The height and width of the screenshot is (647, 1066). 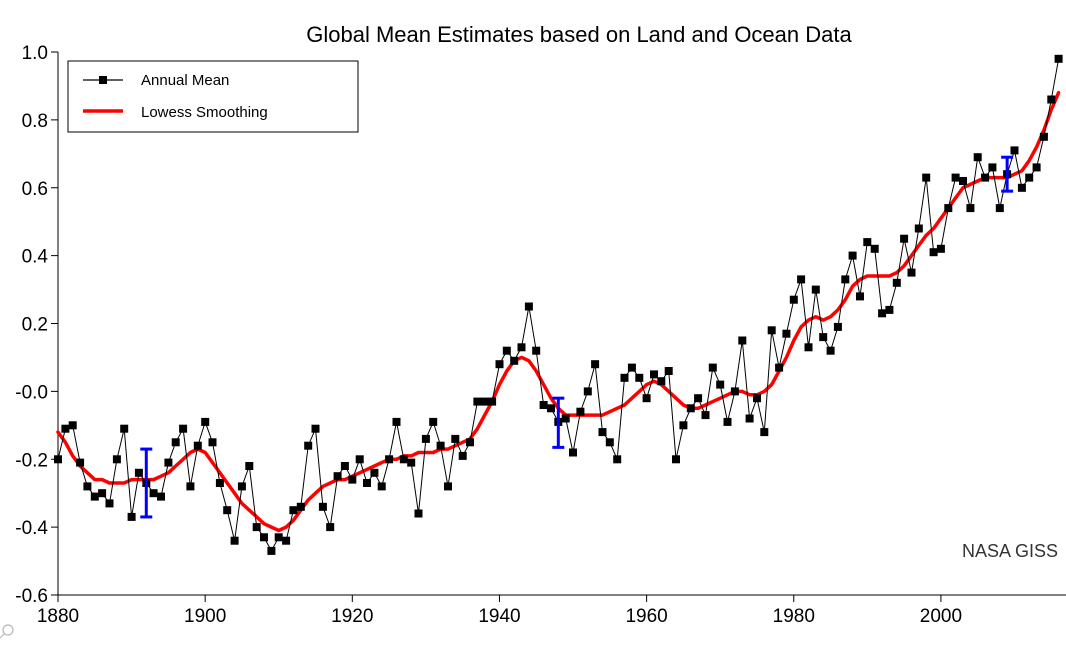 I want to click on legend-box, so click(x=213, y=96).